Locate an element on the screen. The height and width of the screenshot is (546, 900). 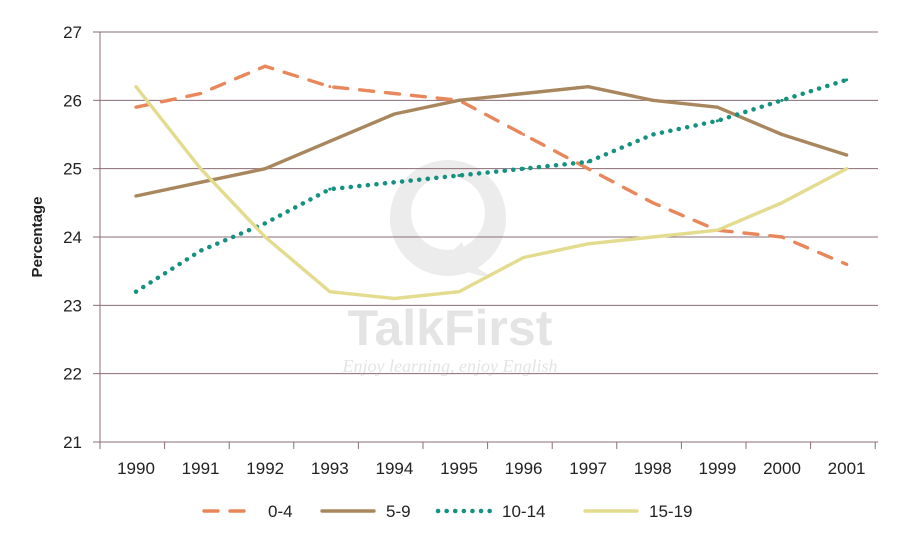
data-point-15-19-2001 is located at coordinates (847, 169).